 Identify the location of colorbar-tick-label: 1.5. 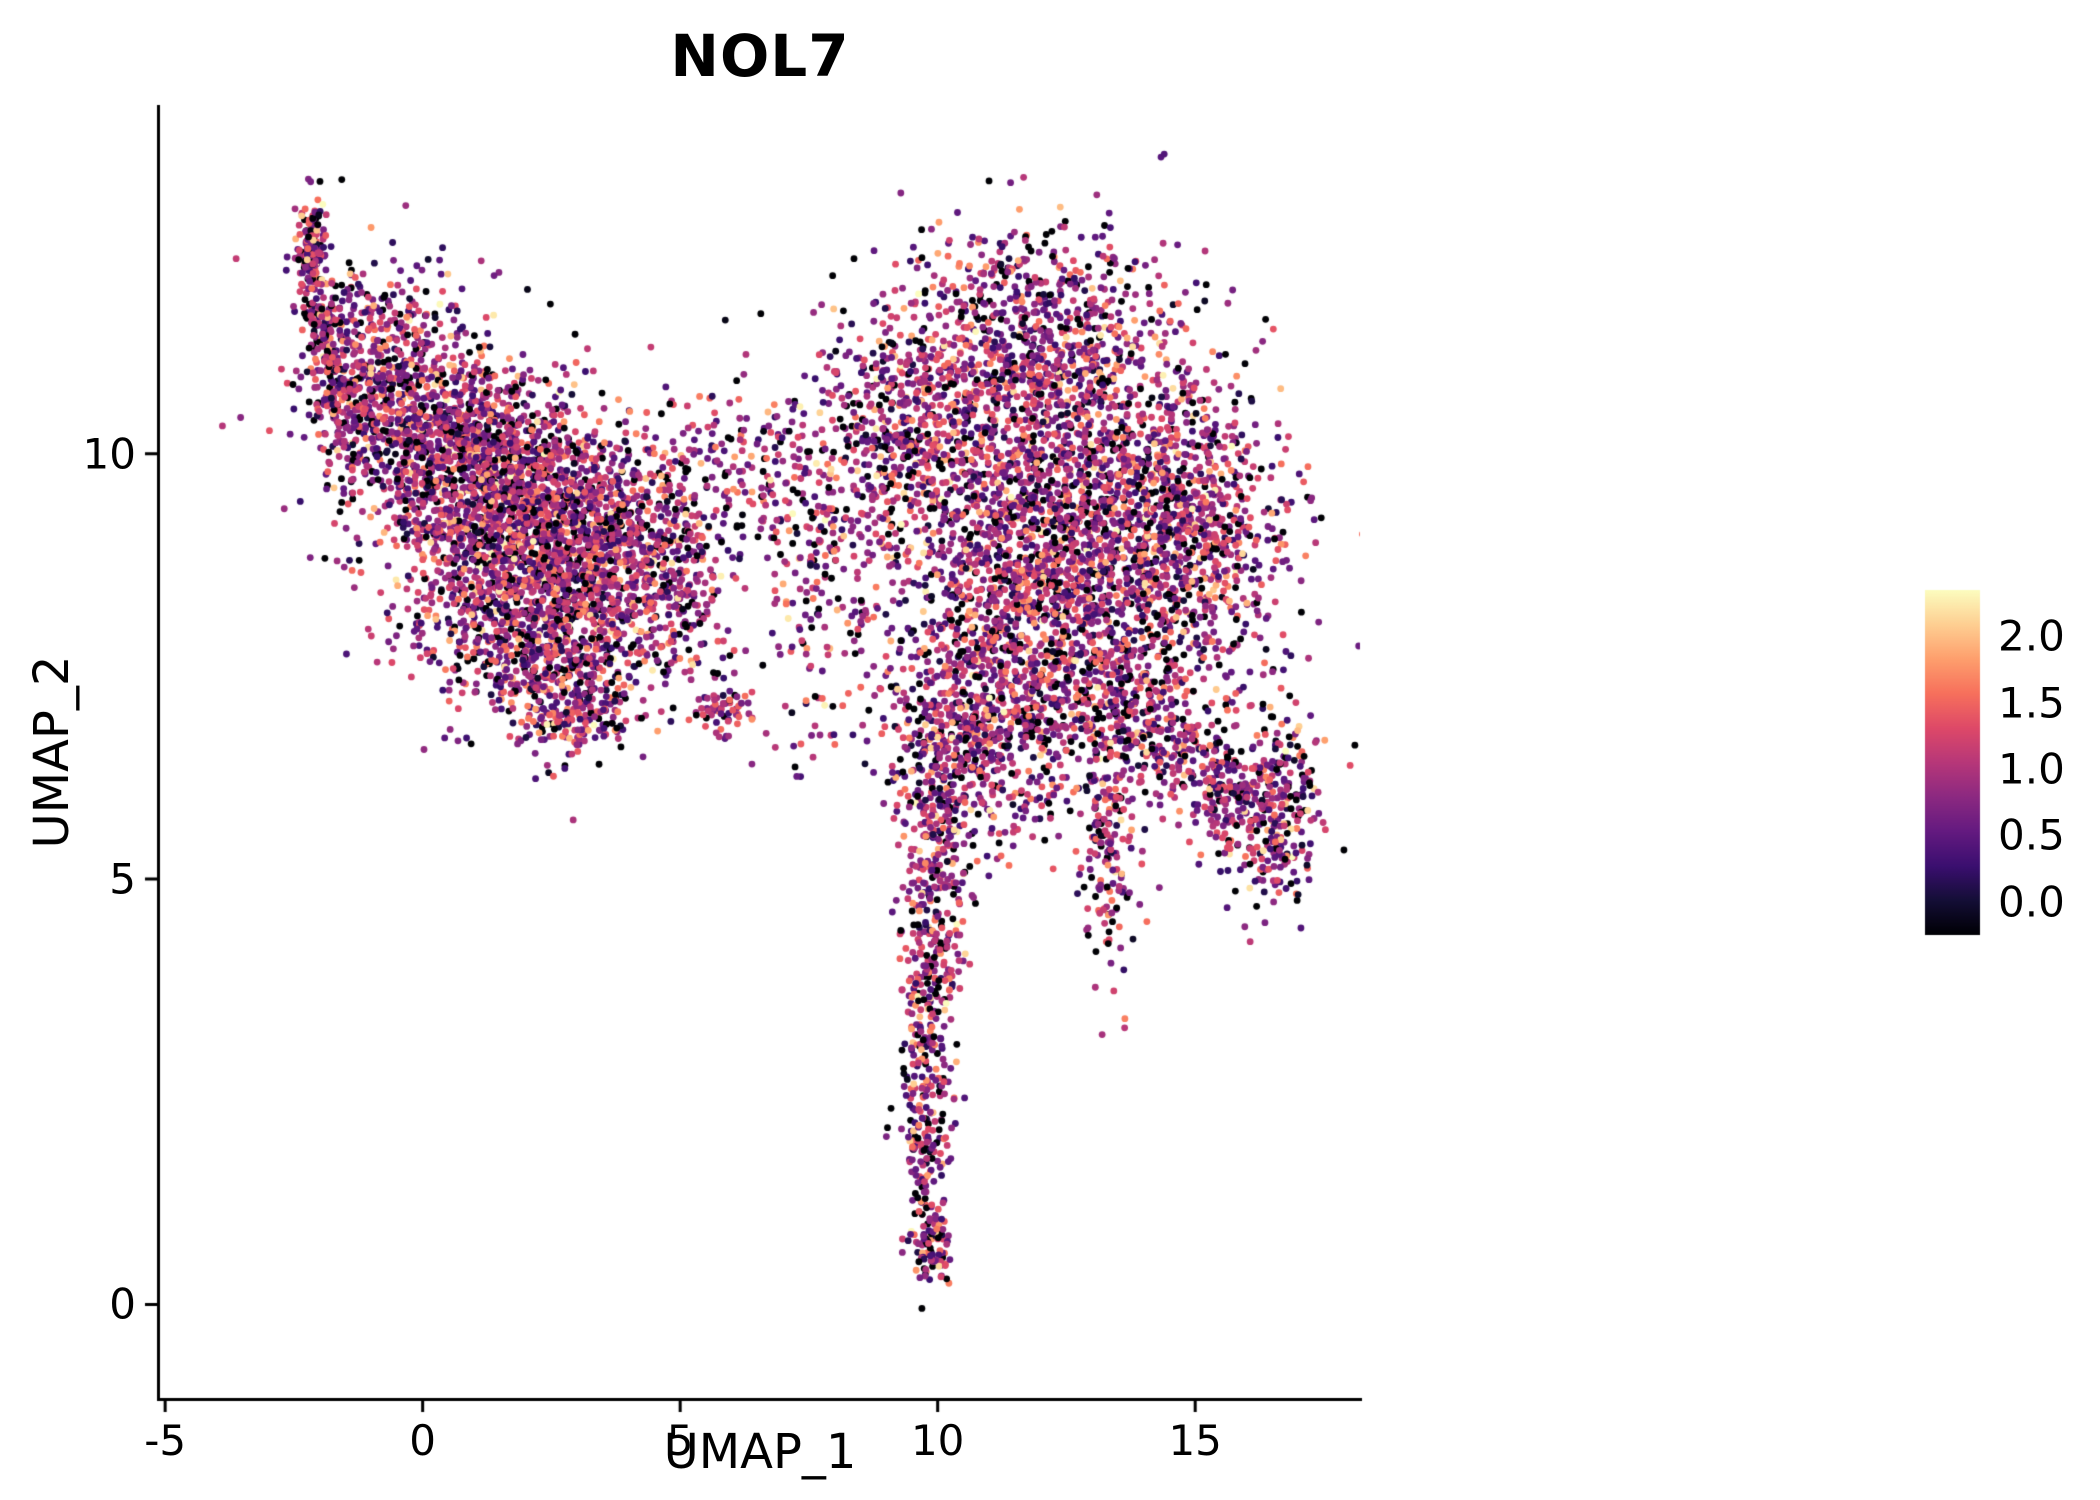
(2031, 703).